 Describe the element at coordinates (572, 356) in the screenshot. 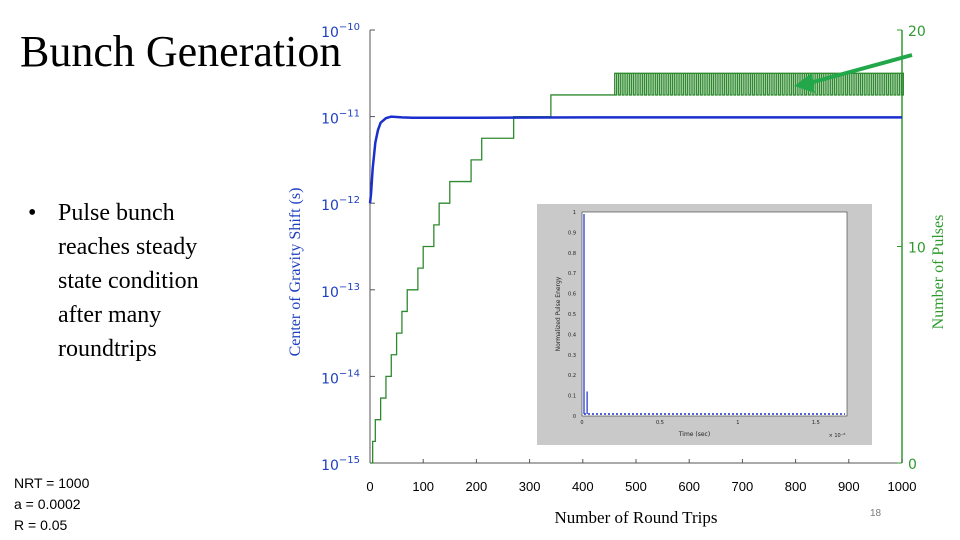

I see `inset-y-tick-label: 0.3` at that location.